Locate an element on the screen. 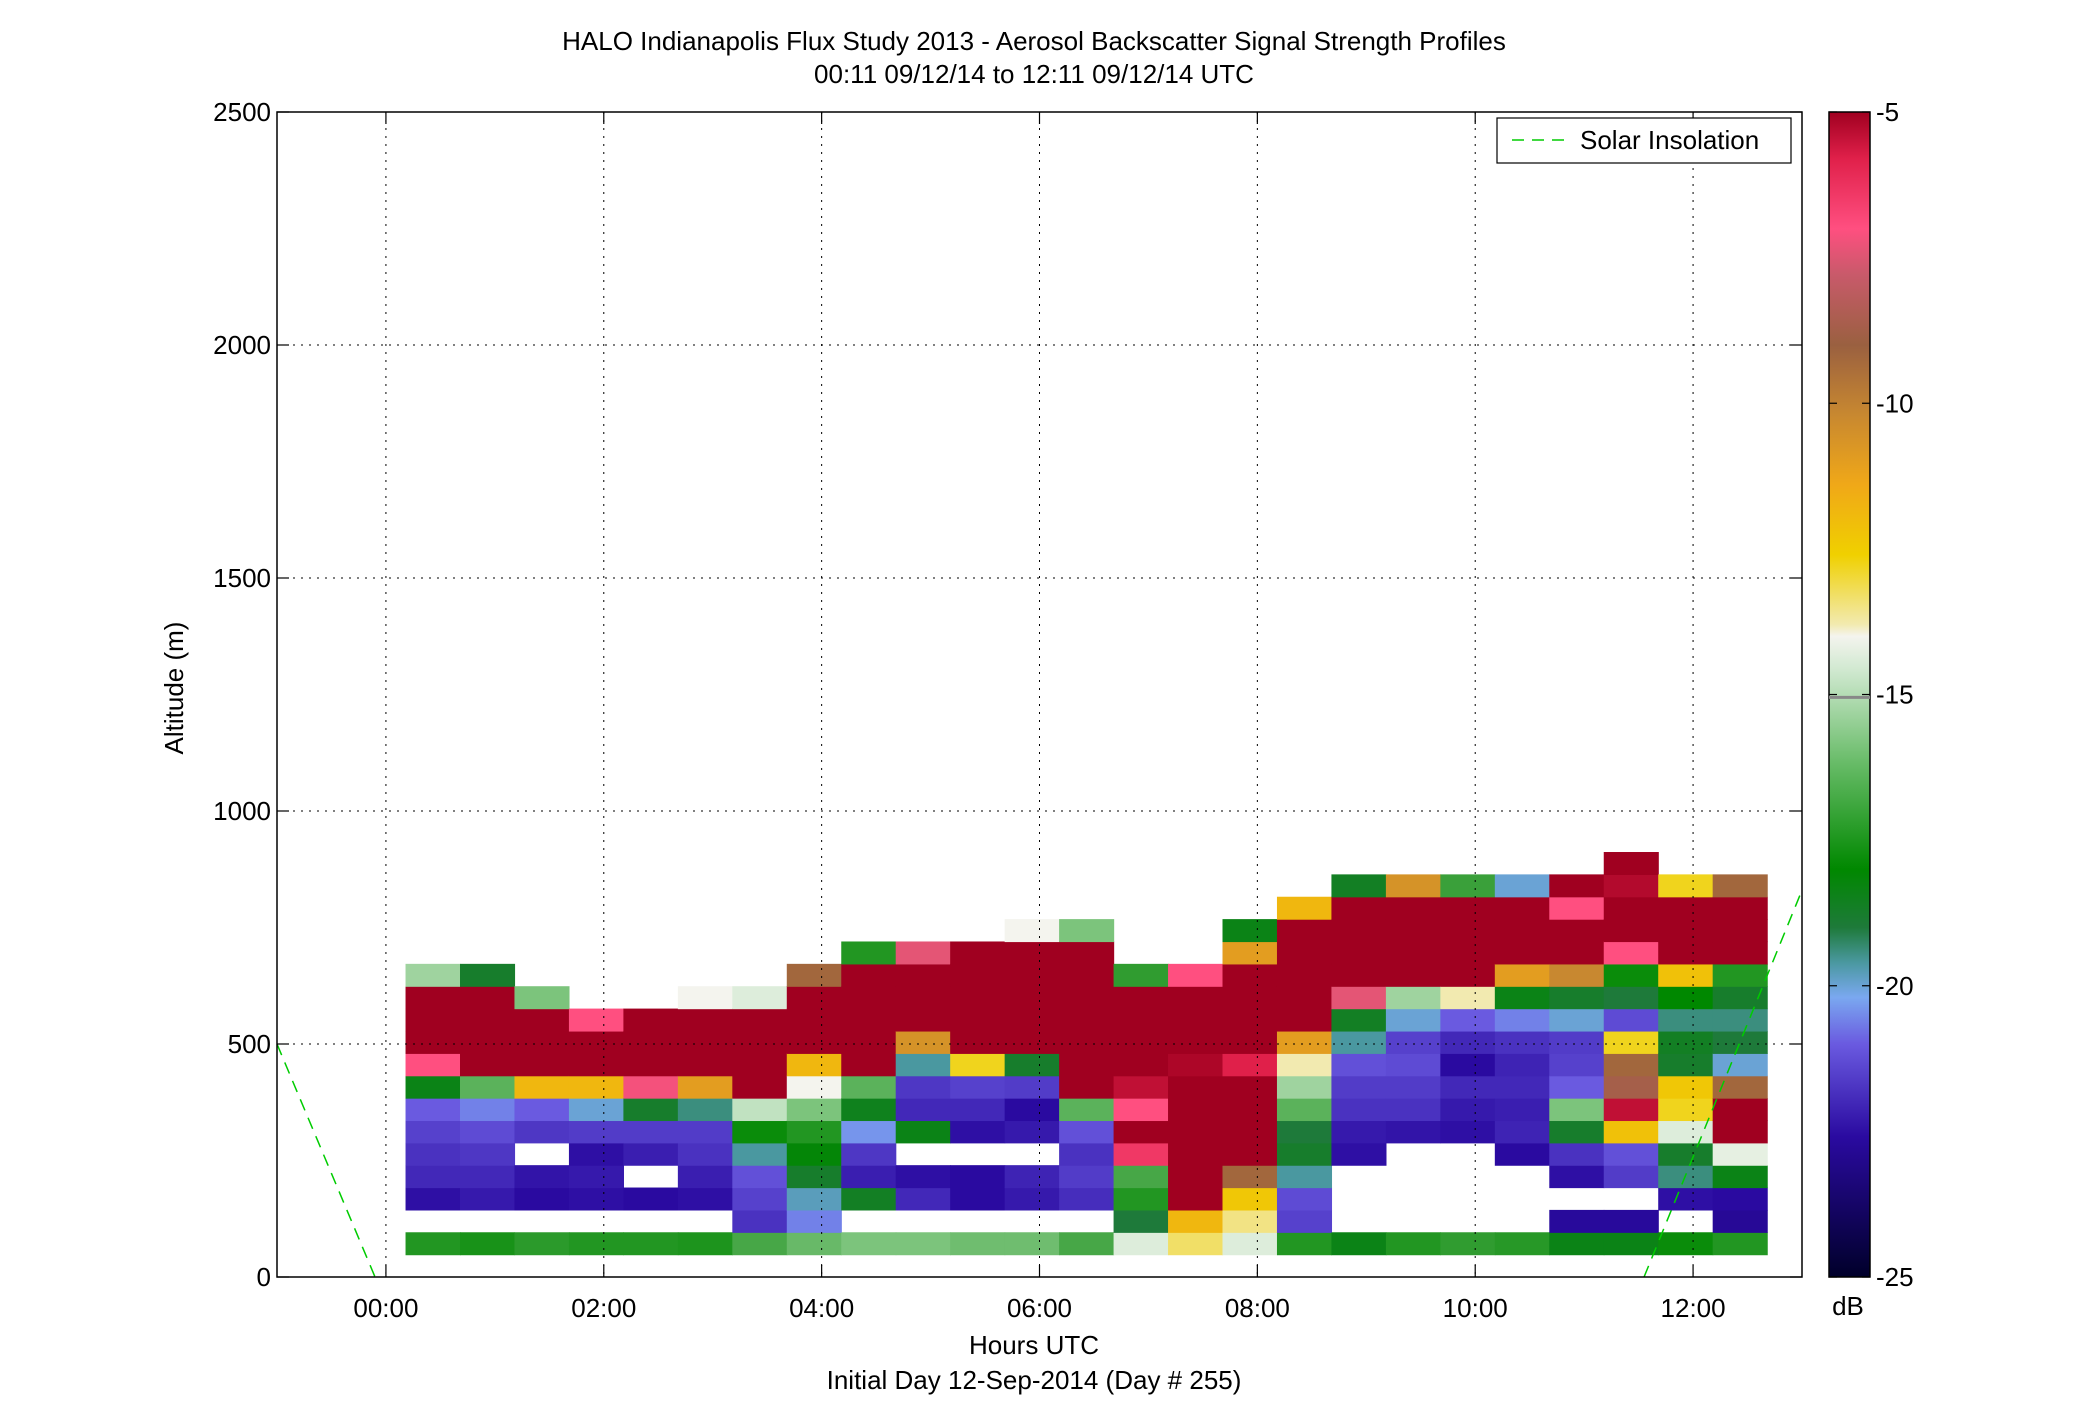 This screenshot has width=2098, height=1425. colorbar-tick-label: -5 is located at coordinates (1887, 112).